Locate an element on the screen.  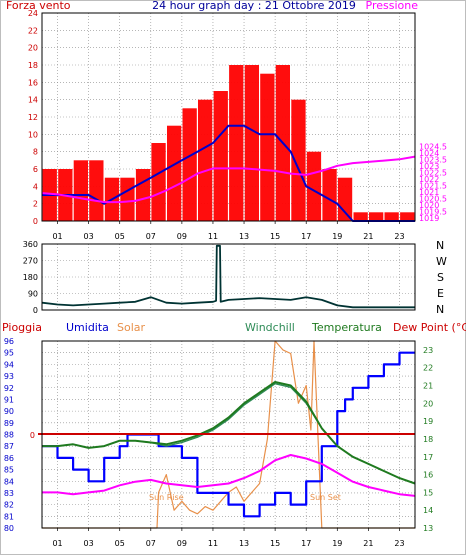
temperature-ytick-16: 16 is located at coordinates (428, 475).